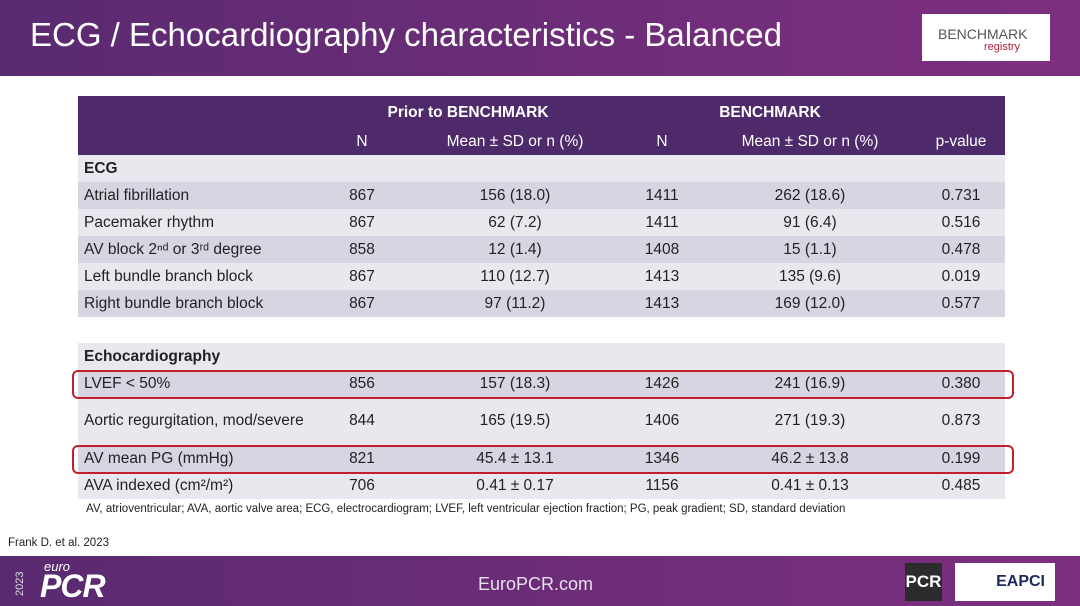  What do you see at coordinates (810, 420) in the screenshot?
I see `cell: 271 (19.3)` at bounding box center [810, 420].